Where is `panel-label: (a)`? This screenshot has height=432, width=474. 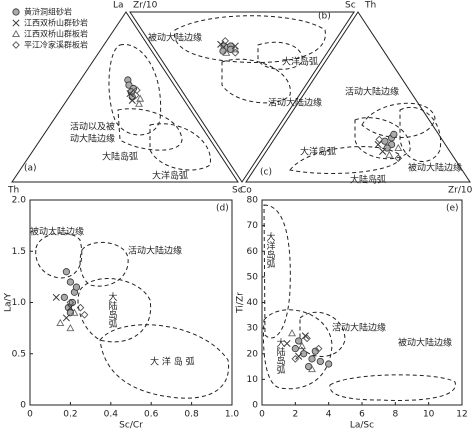 panel-label: (a) is located at coordinates (30, 169).